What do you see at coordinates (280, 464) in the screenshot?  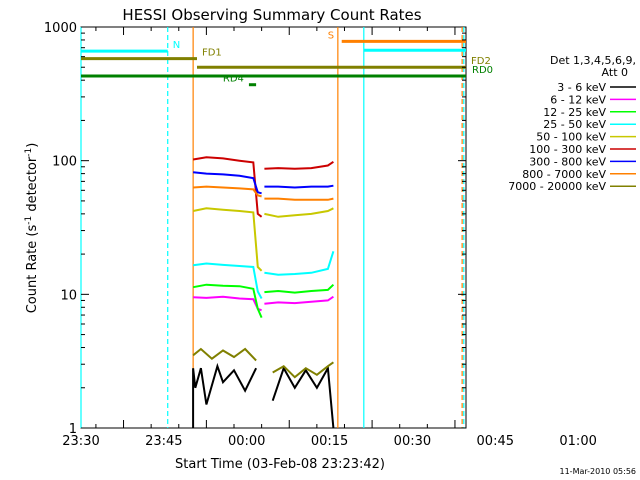 I see `x-axis-label: Start Time (03-Feb-08 23:23:42)` at bounding box center [280, 464].